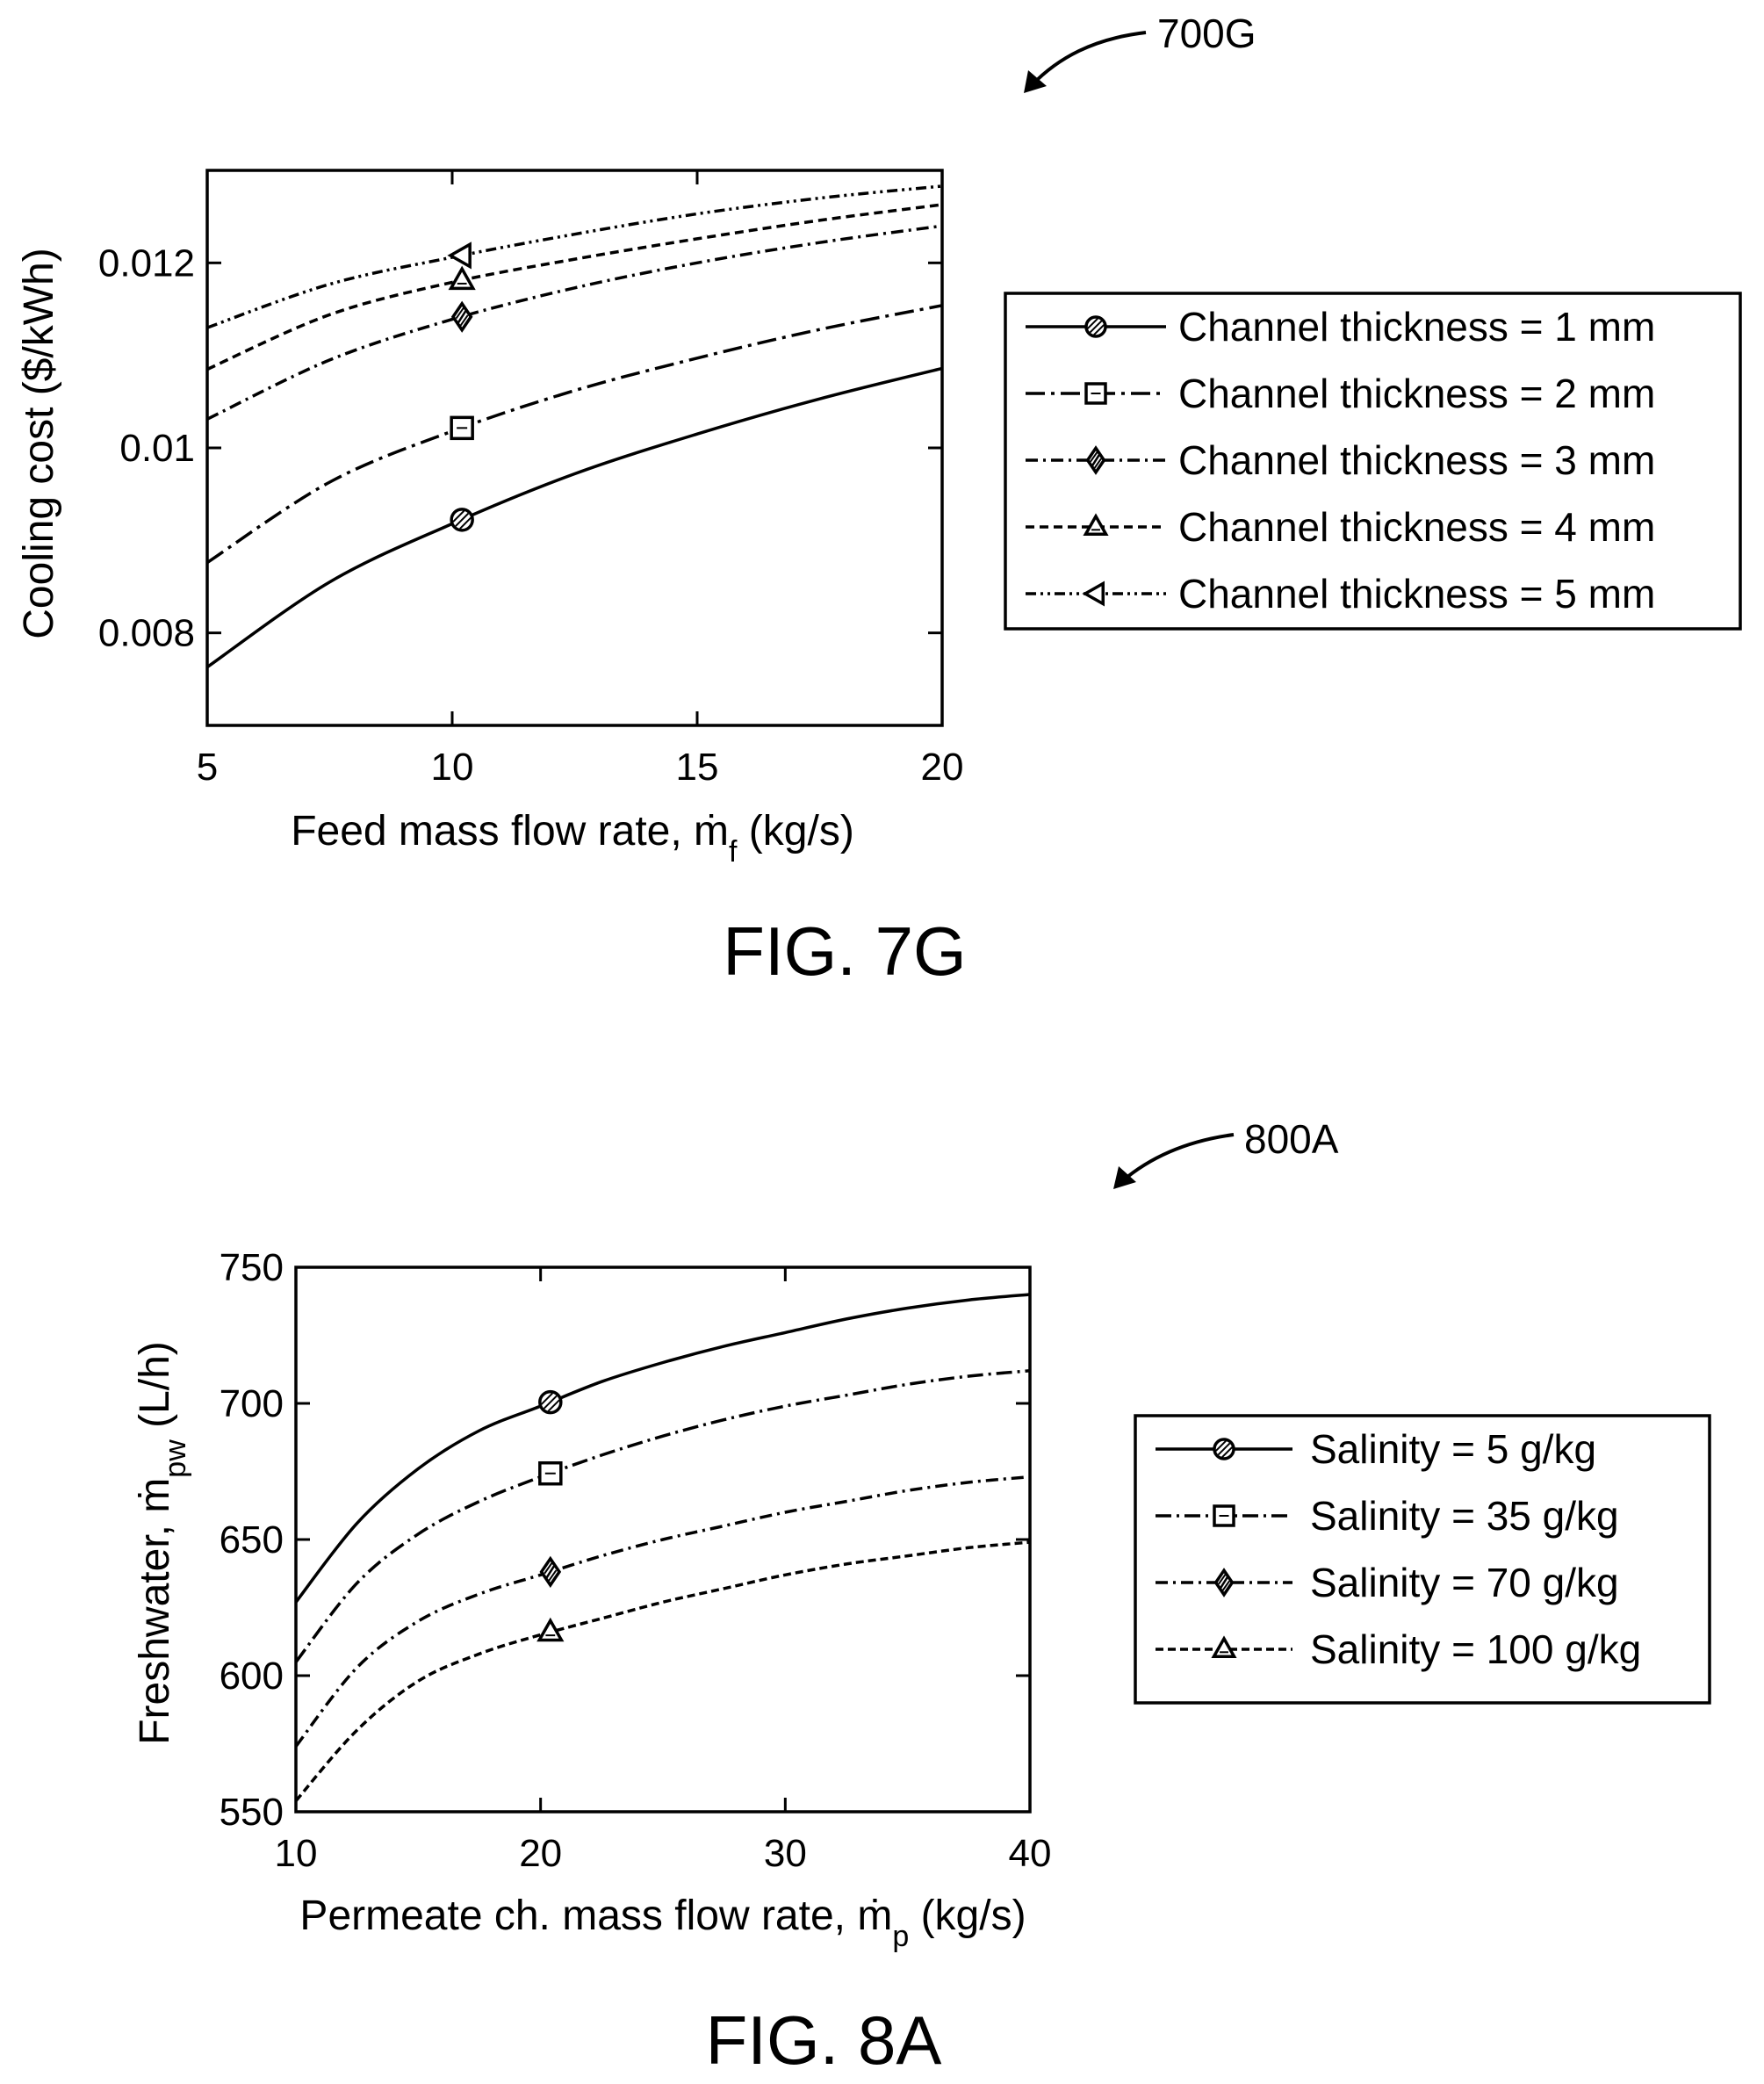  Describe the element at coordinates (252, 1267) in the screenshot. I see `y-tick-label: 750` at that location.